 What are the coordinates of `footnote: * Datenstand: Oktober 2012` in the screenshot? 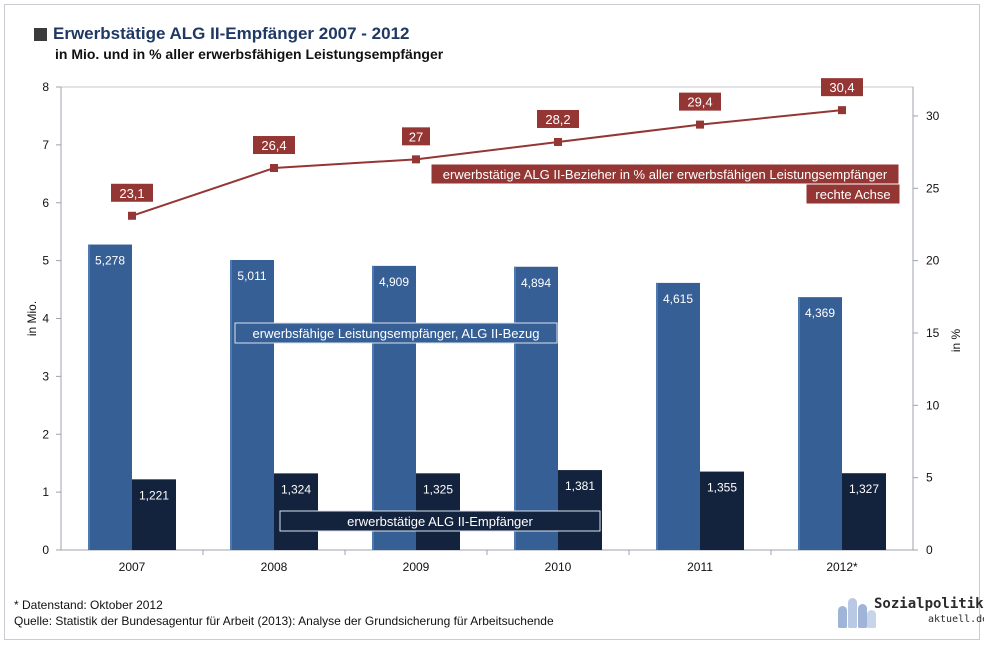 It's located at (88, 605).